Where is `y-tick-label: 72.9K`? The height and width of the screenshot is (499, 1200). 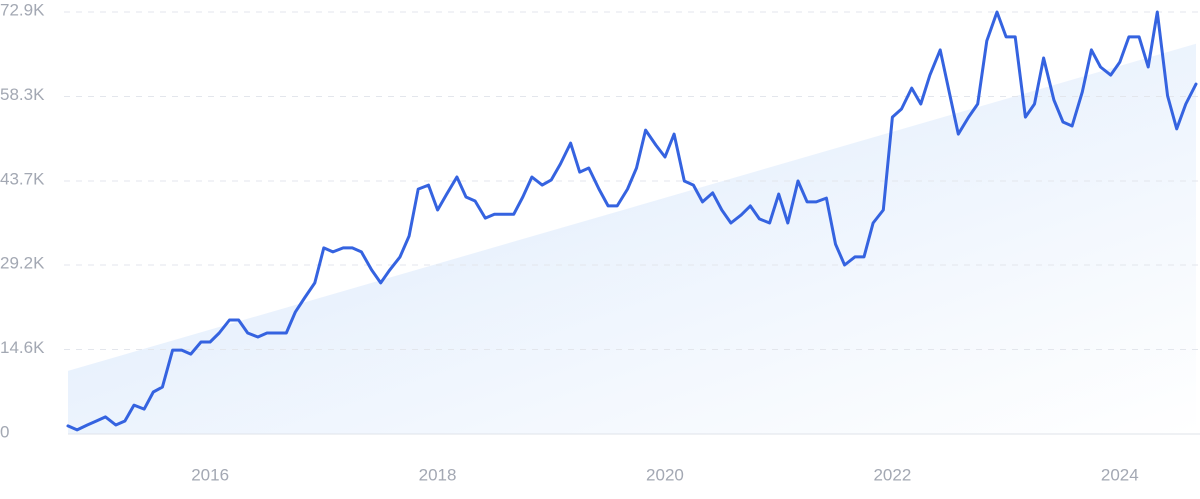
y-tick-label: 72.9K is located at coordinates (22, 9).